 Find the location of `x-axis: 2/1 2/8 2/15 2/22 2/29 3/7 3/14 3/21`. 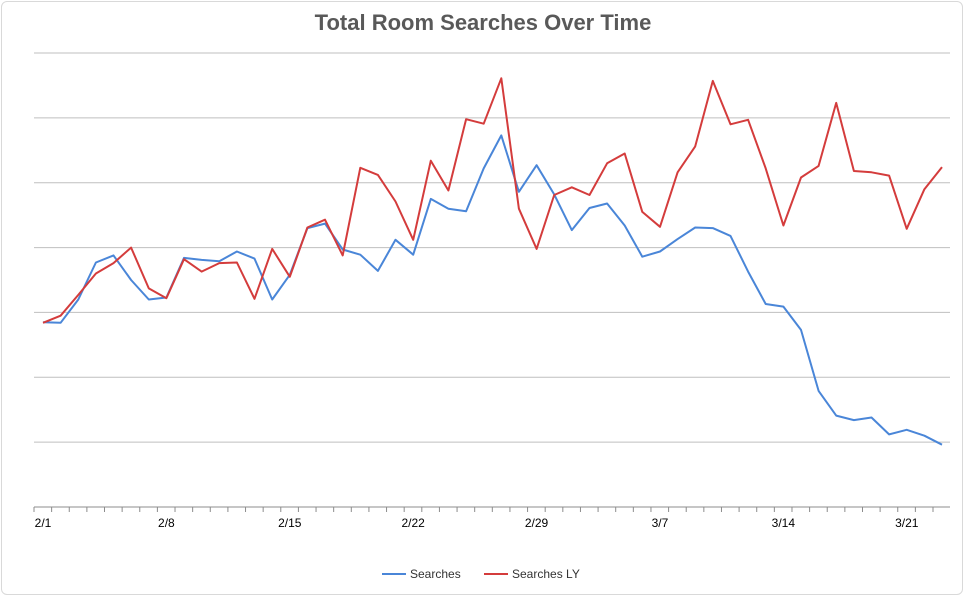

x-axis: 2/1 2/8 2/15 2/22 2/29 3/7 3/14 3/21 is located at coordinates (491, 518).